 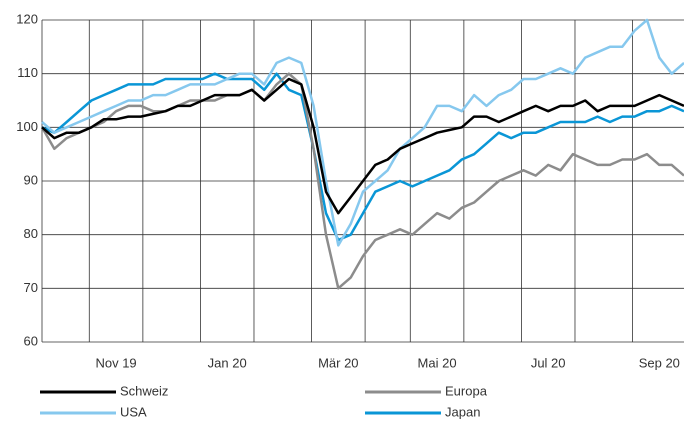 What do you see at coordinates (133, 411) in the screenshot?
I see `legend-label: USA` at bounding box center [133, 411].